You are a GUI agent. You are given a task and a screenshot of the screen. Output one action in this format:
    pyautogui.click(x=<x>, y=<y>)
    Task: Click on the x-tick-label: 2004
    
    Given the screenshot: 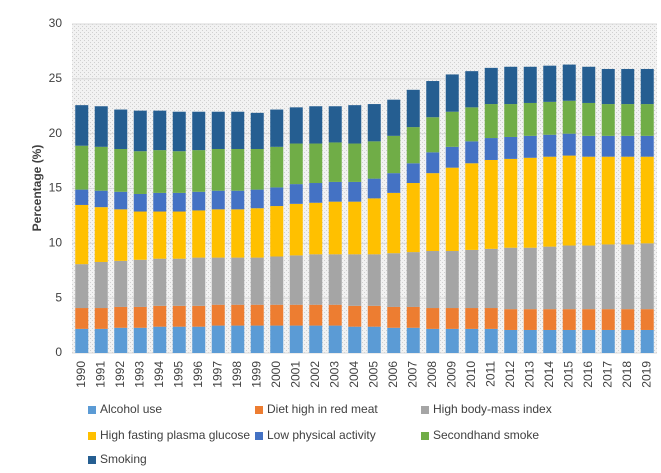 What is the action you would take?
    pyautogui.click(x=354, y=374)
    